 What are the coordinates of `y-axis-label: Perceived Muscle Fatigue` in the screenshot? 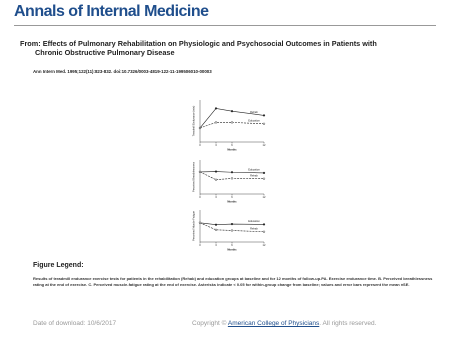 It's located at (194, 226).